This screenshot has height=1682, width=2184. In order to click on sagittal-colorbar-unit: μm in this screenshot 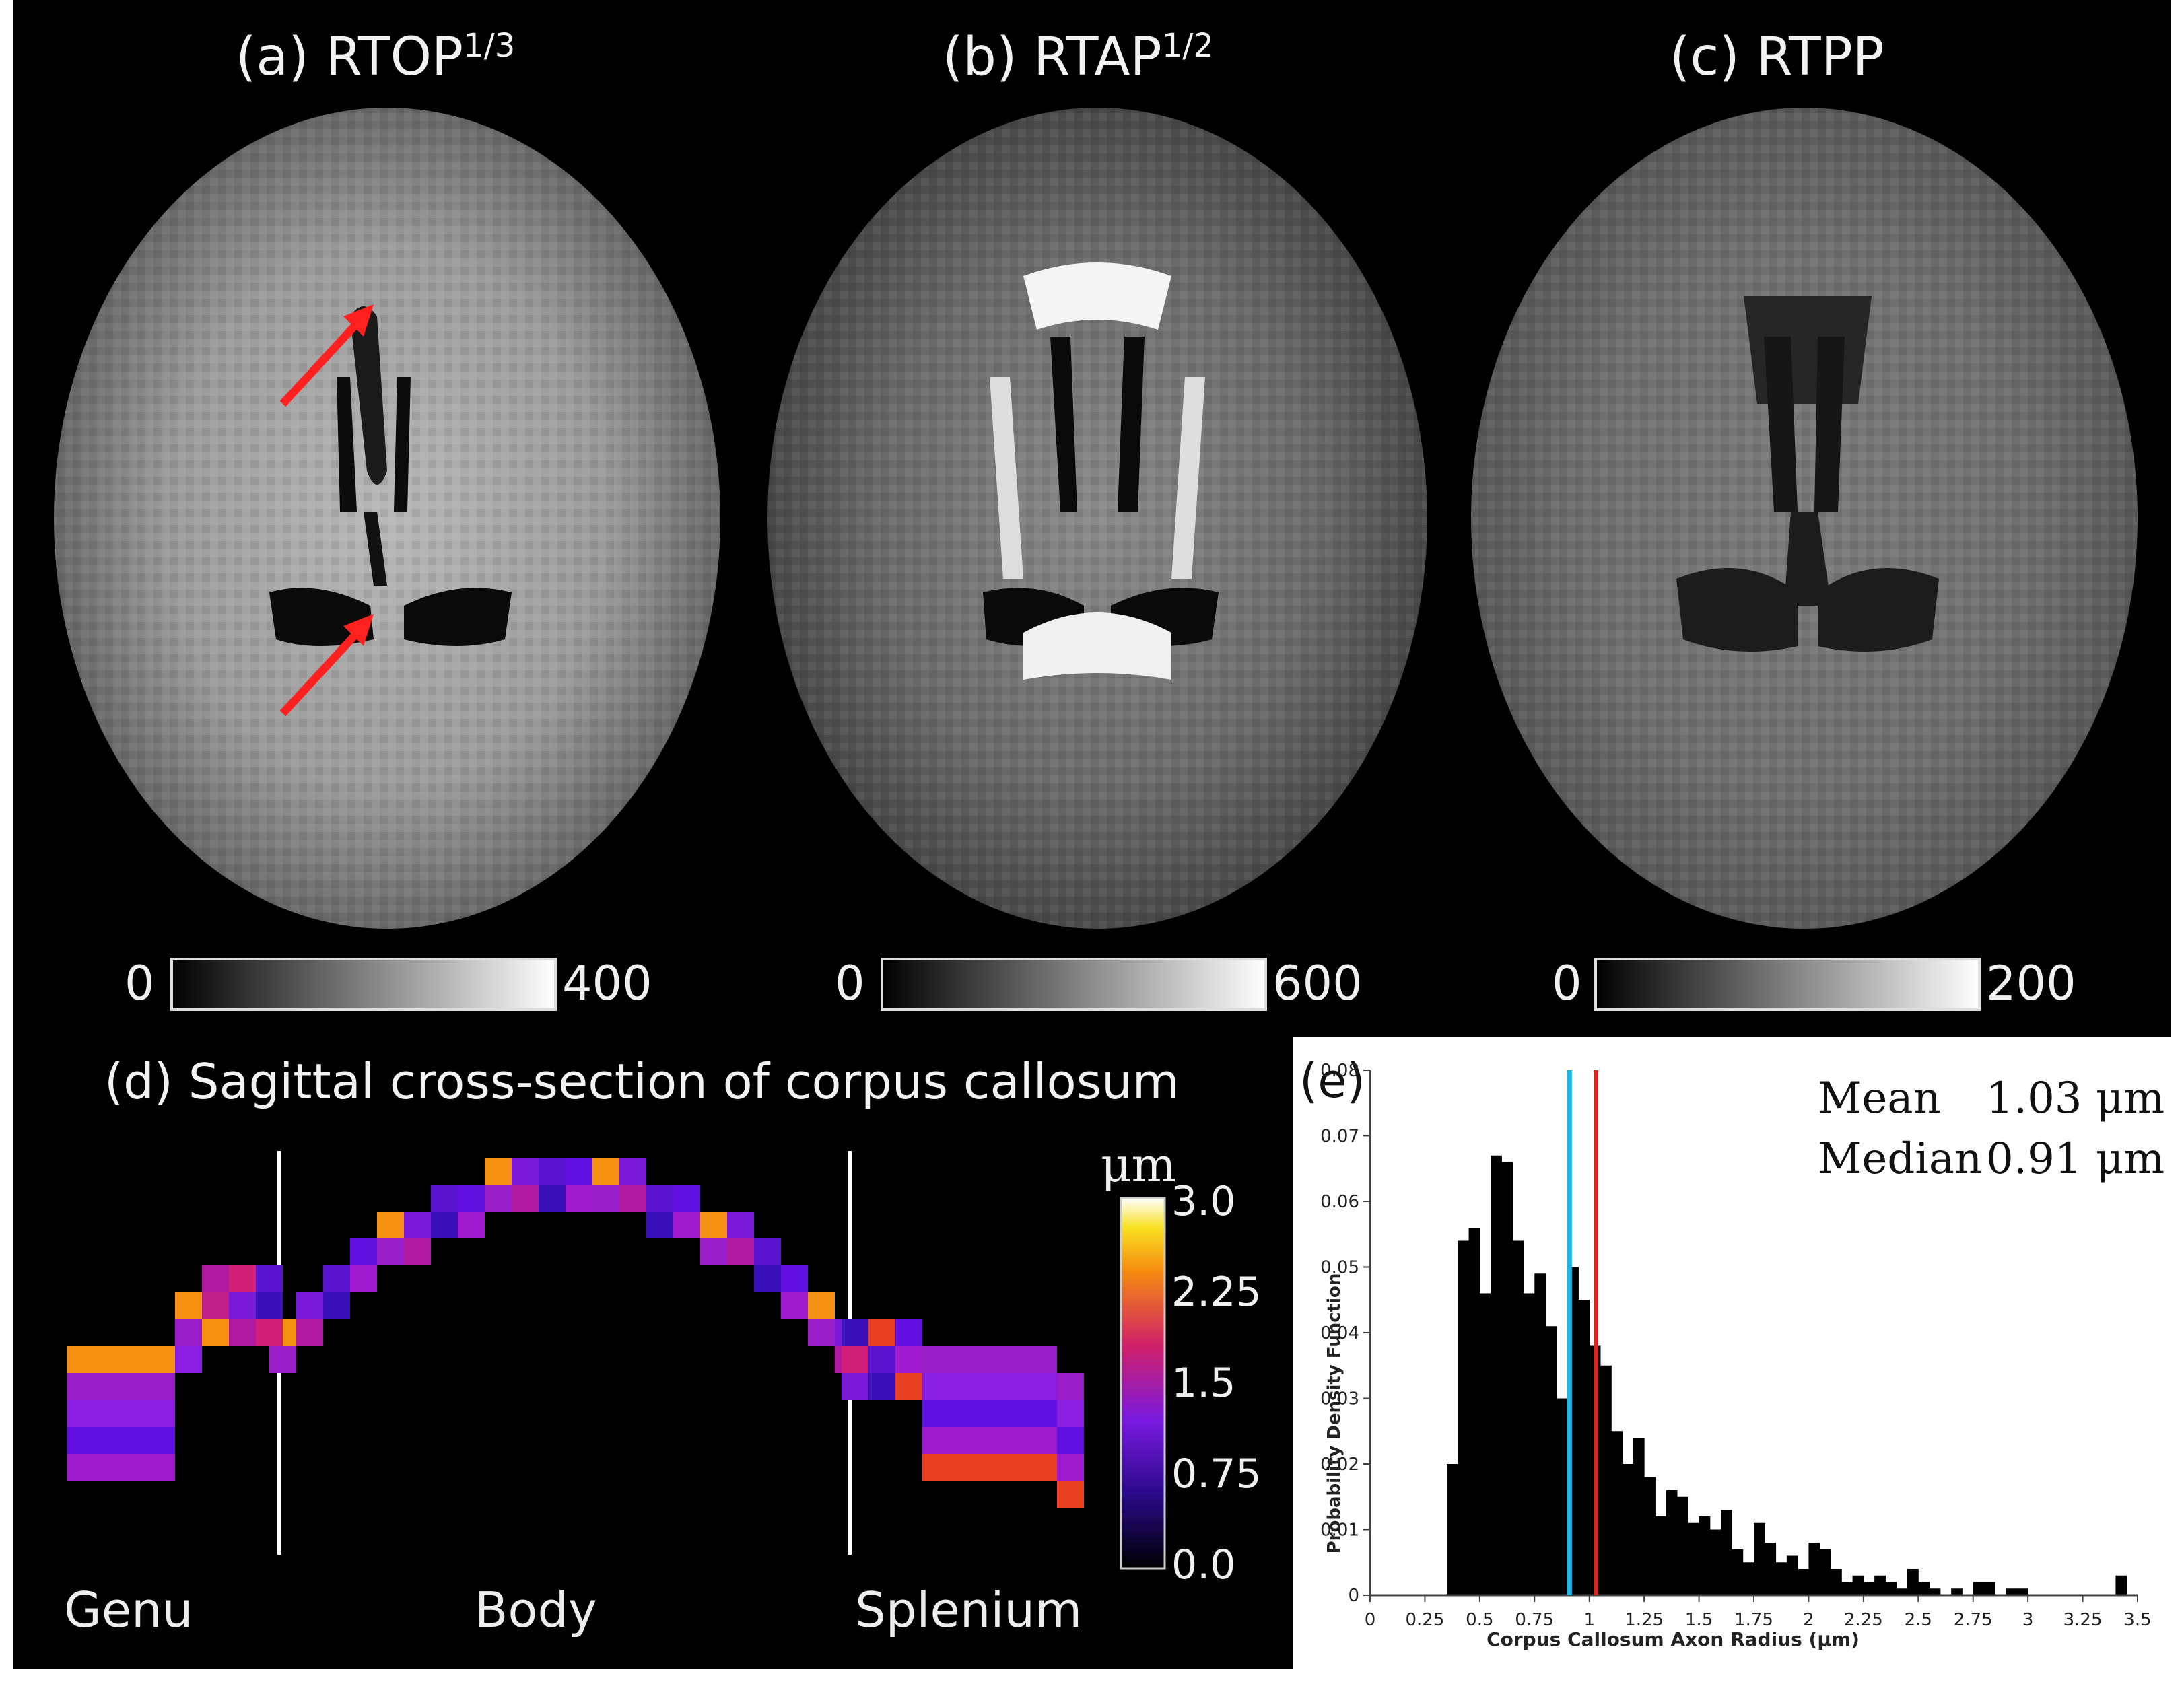, I will do `click(1139, 1165)`.